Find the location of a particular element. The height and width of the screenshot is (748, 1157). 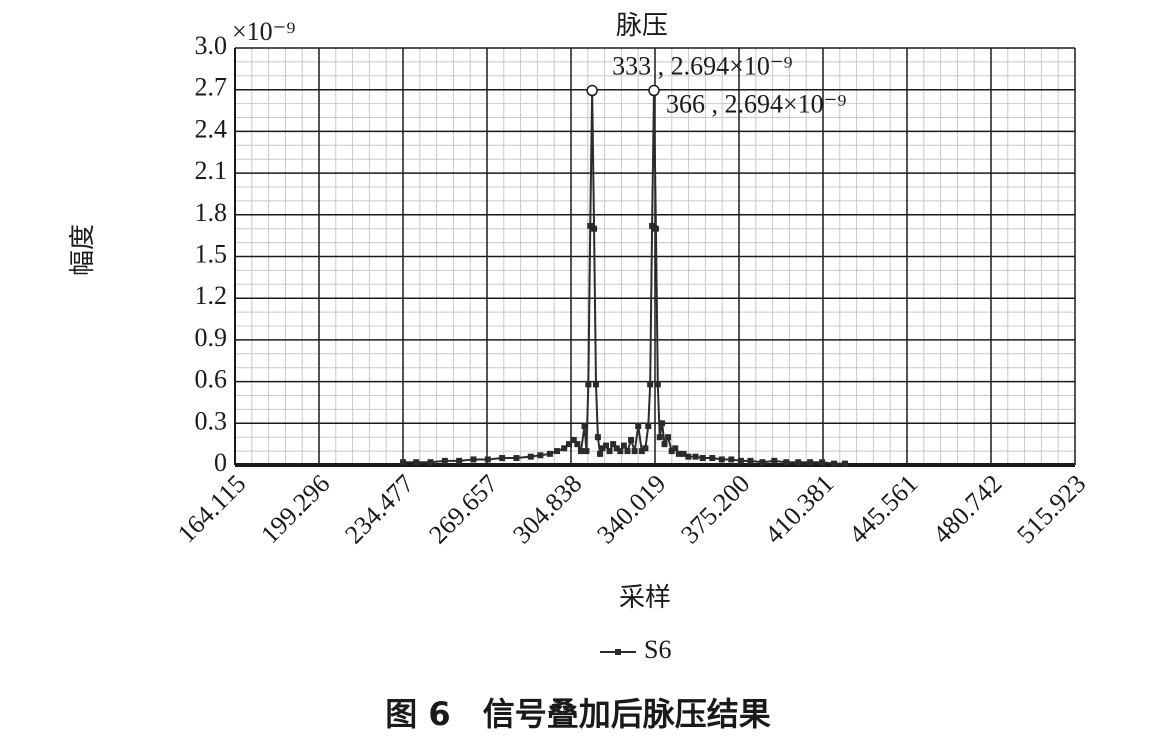

chart-title: 脉压 is located at coordinates (642, 25).